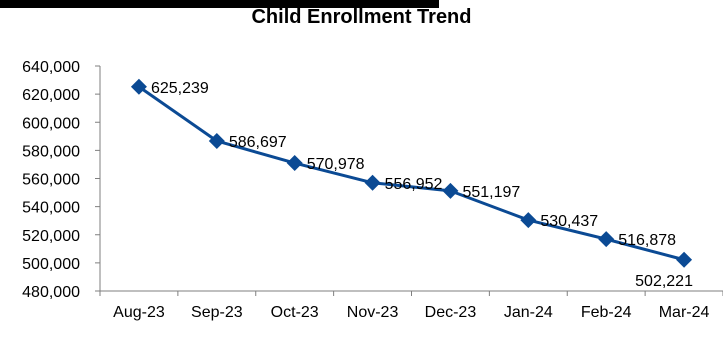 The image size is (723, 353). I want to click on data-label: 586,697, so click(258, 142).